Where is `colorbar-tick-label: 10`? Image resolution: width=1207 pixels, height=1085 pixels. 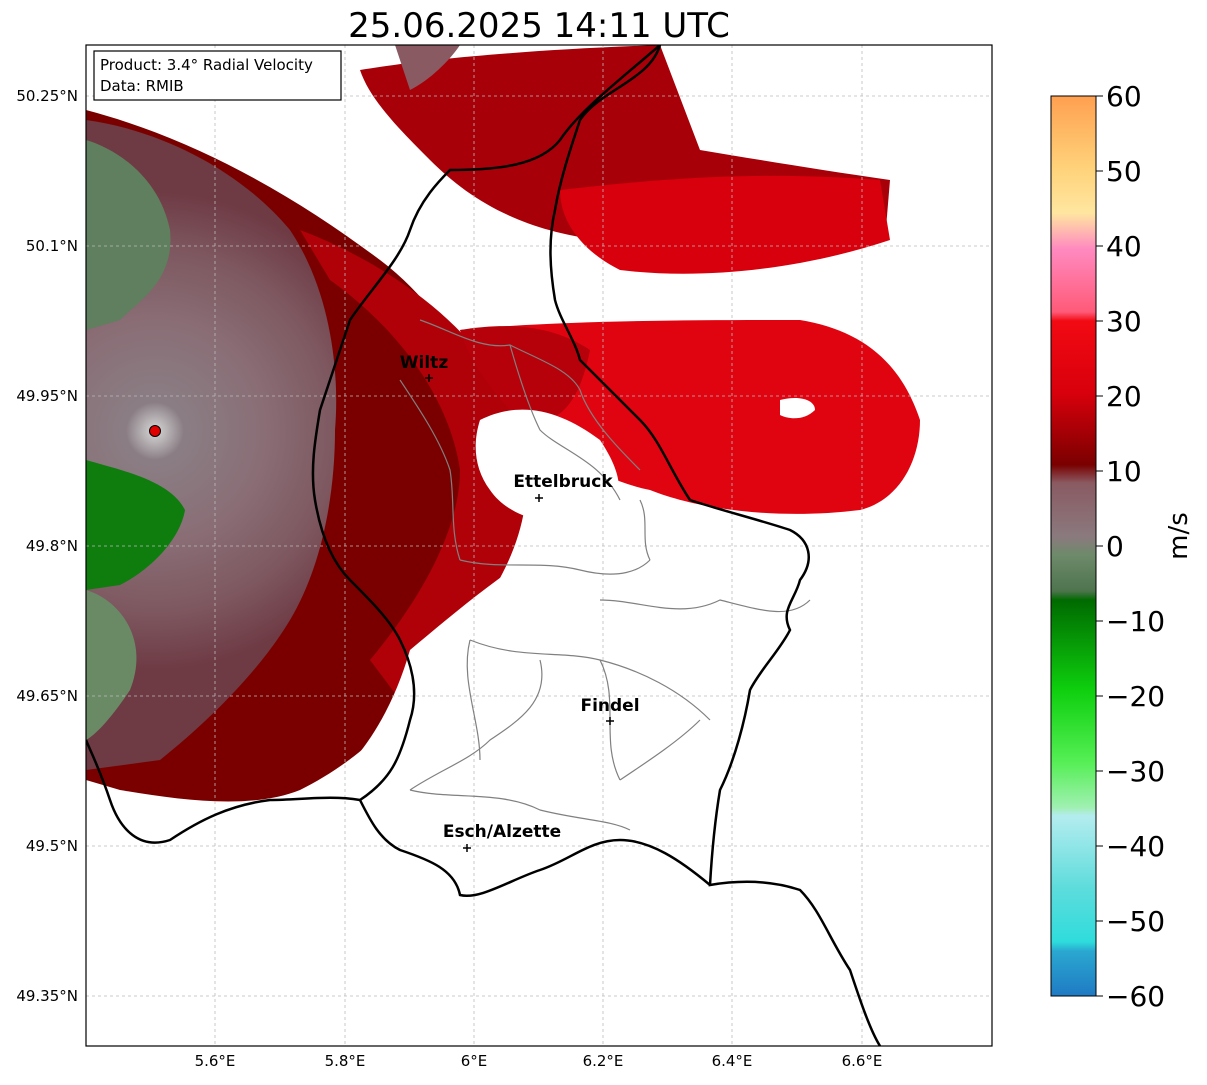 colorbar-tick-label: 10 is located at coordinates (1124, 471).